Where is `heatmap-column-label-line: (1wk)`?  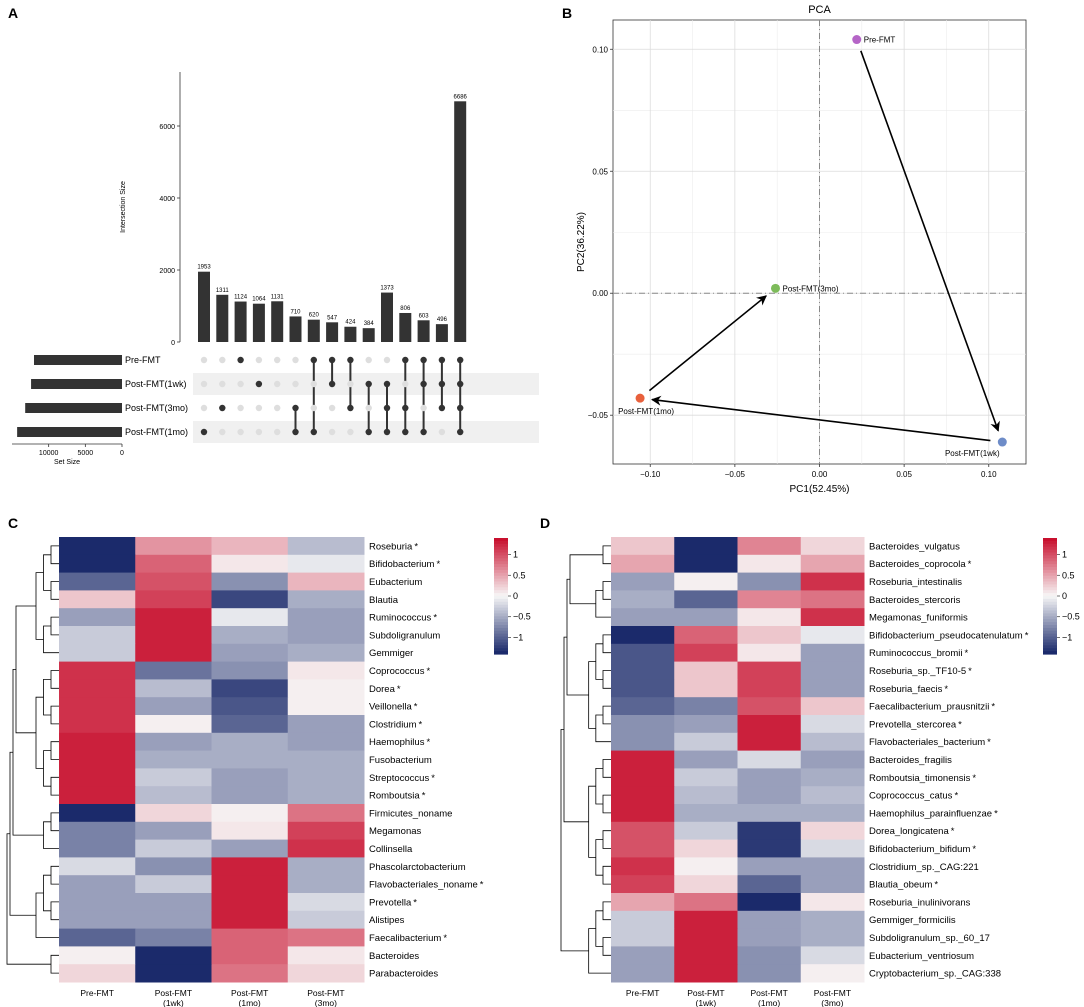 heatmap-column-label-line: (1wk) is located at coordinates (173, 1002).